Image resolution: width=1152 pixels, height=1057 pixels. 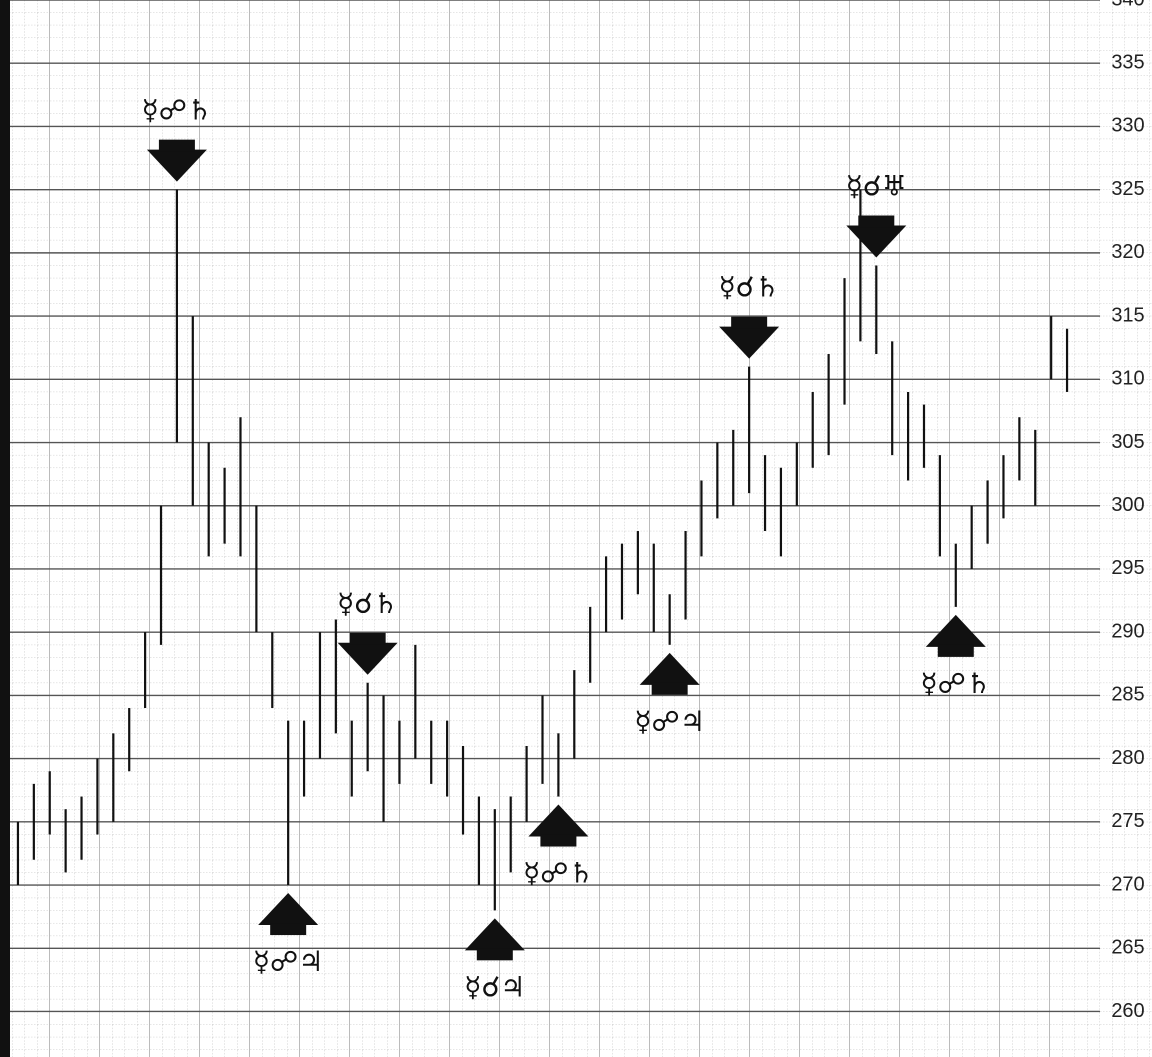 What do you see at coordinates (1127, 315) in the screenshot?
I see `y-tick-label: 315` at bounding box center [1127, 315].